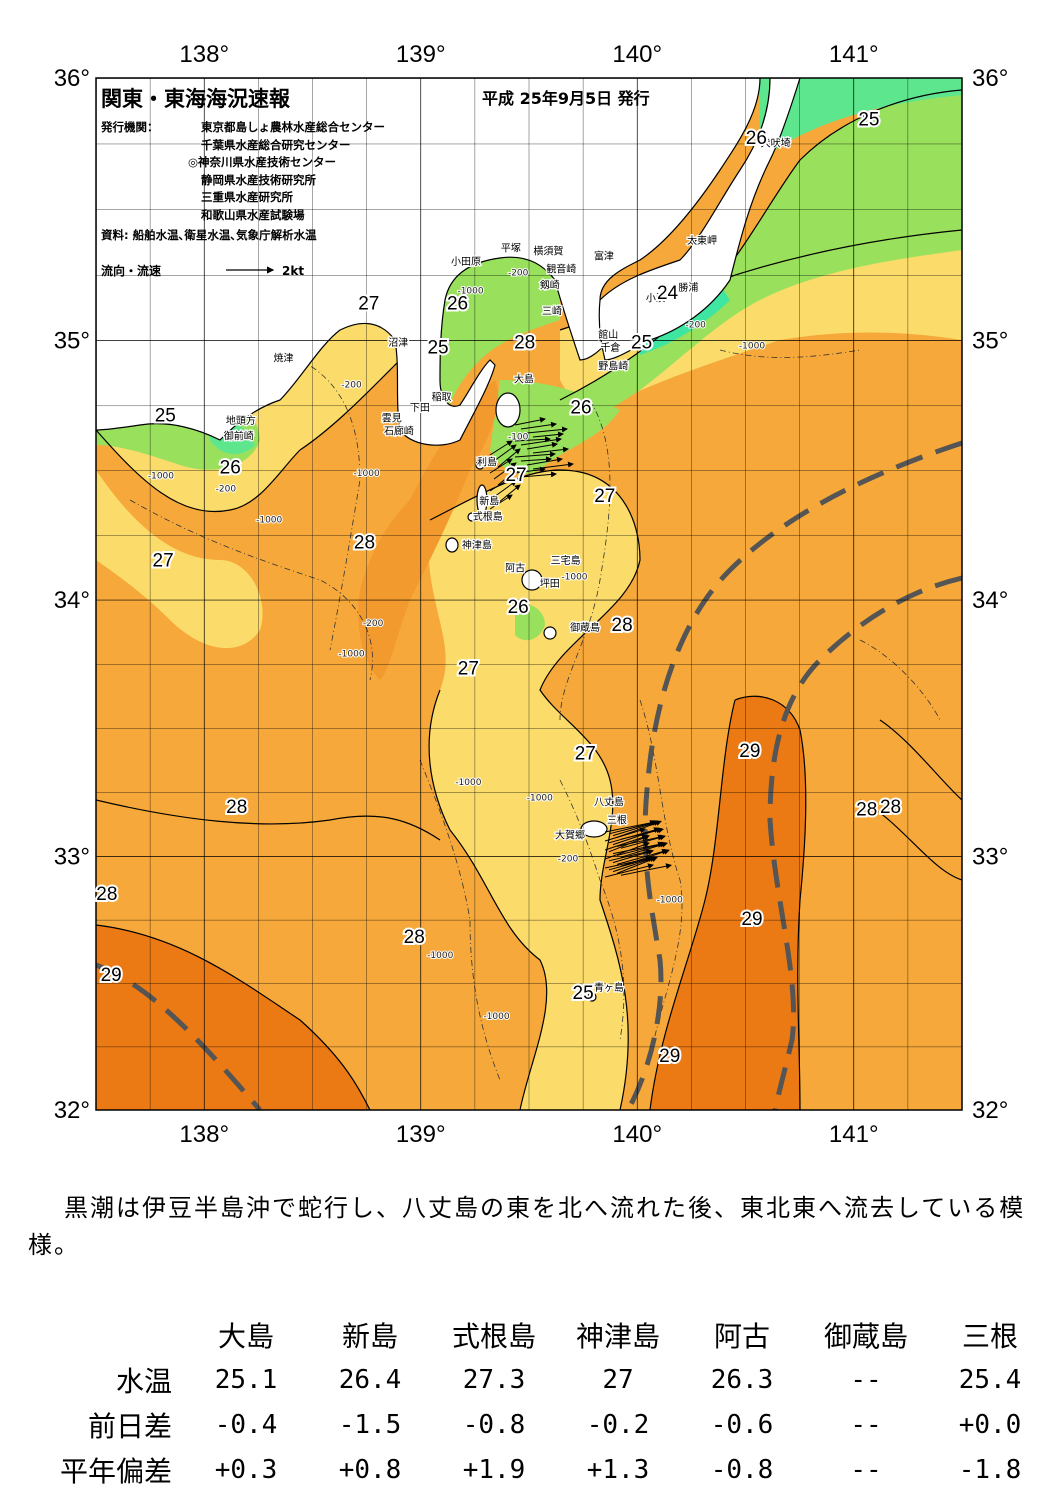 The width and height of the screenshot is (1064, 1503). Describe the element at coordinates (728, 903) in the screenshot. I see `zone-29-kuroshio` at that location.